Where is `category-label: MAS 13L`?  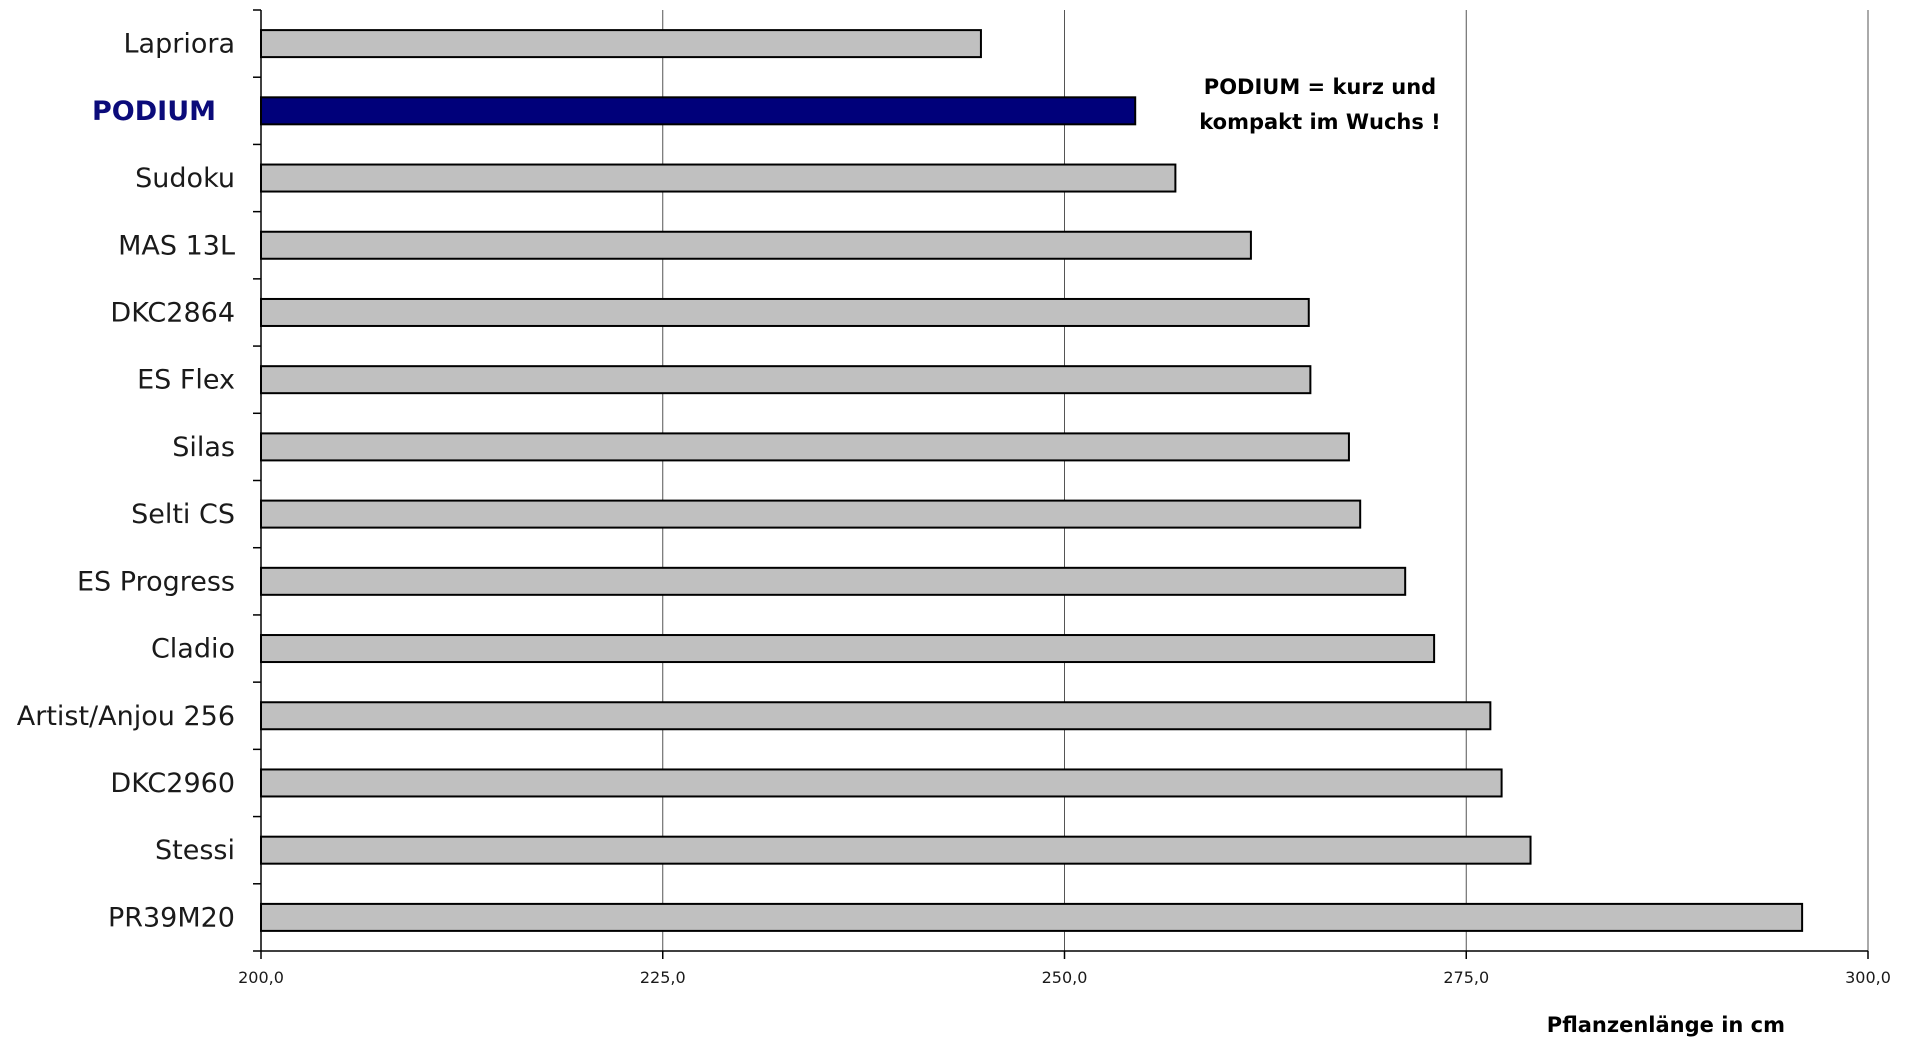
category-label: MAS 13L is located at coordinates (176, 245).